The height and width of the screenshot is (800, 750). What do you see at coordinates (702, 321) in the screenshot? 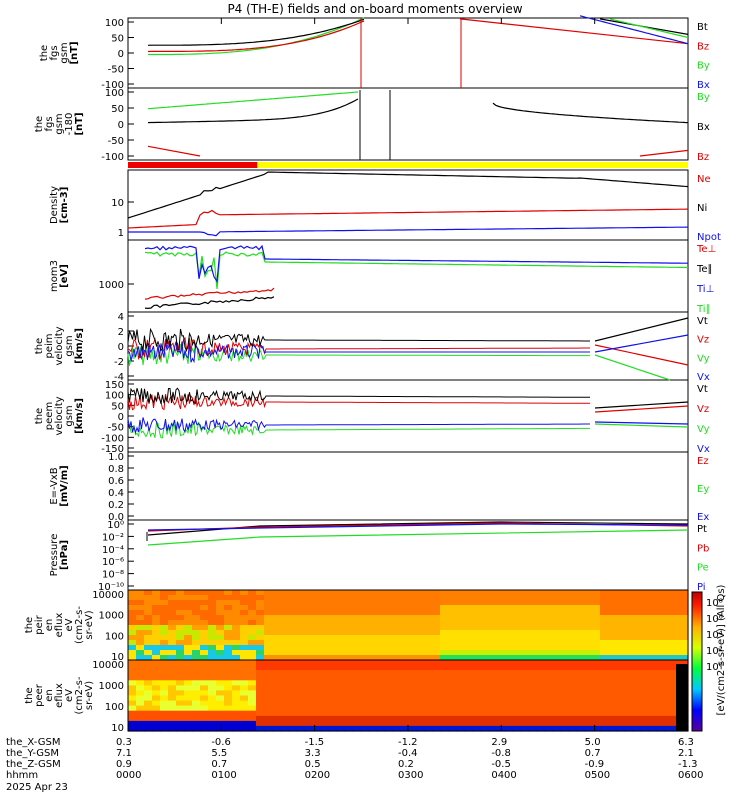
I see `legend-vt: Vt` at bounding box center [702, 321].